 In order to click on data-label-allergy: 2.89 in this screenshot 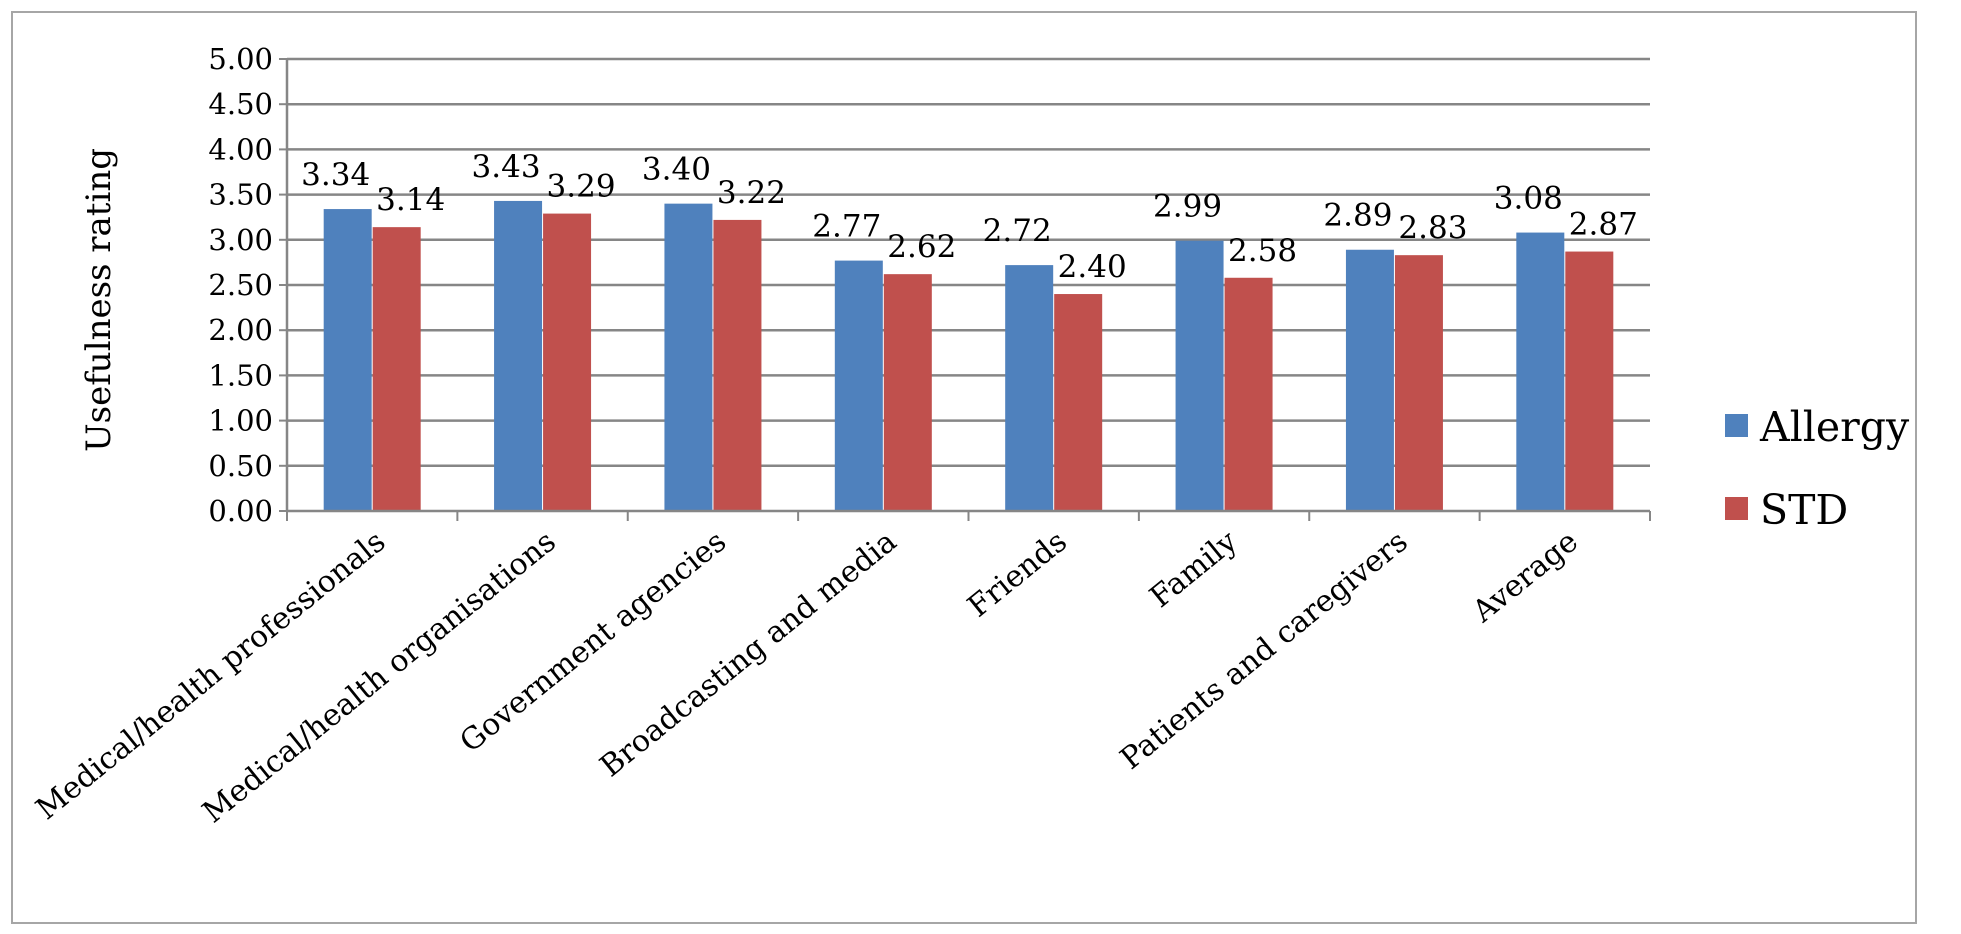, I will do `click(1357, 216)`.